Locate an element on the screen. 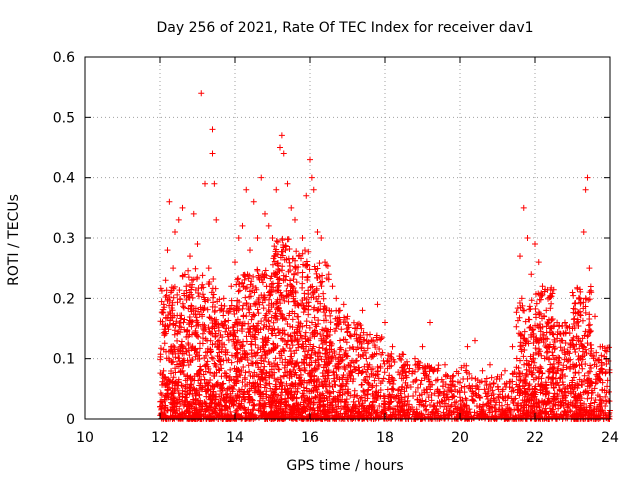 This screenshot has height=480, width=640. y-axis-label: ROTI / TECUs is located at coordinates (14, 240).